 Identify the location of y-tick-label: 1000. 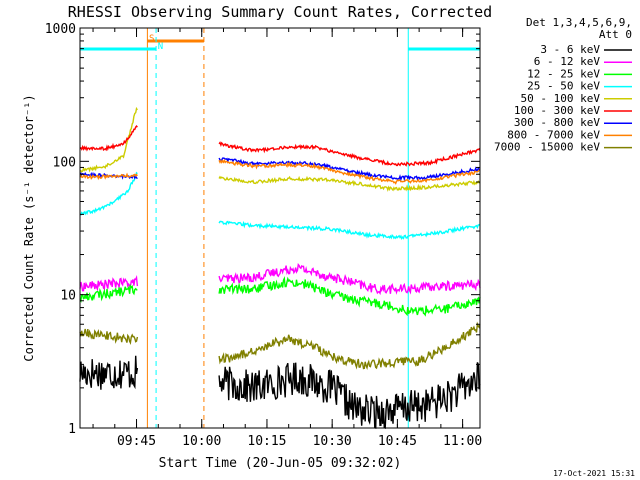
(60, 29).